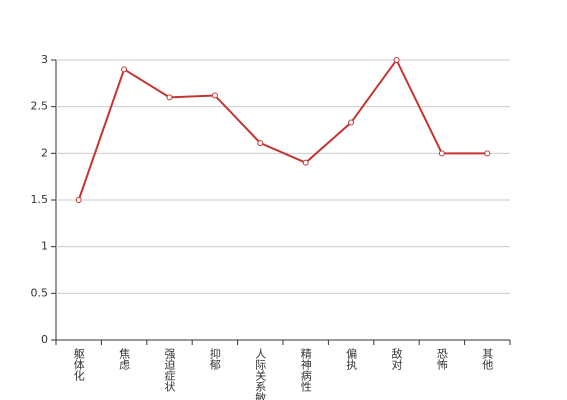  Describe the element at coordinates (44, 339) in the screenshot. I see `y-tick-label: 0` at that location.